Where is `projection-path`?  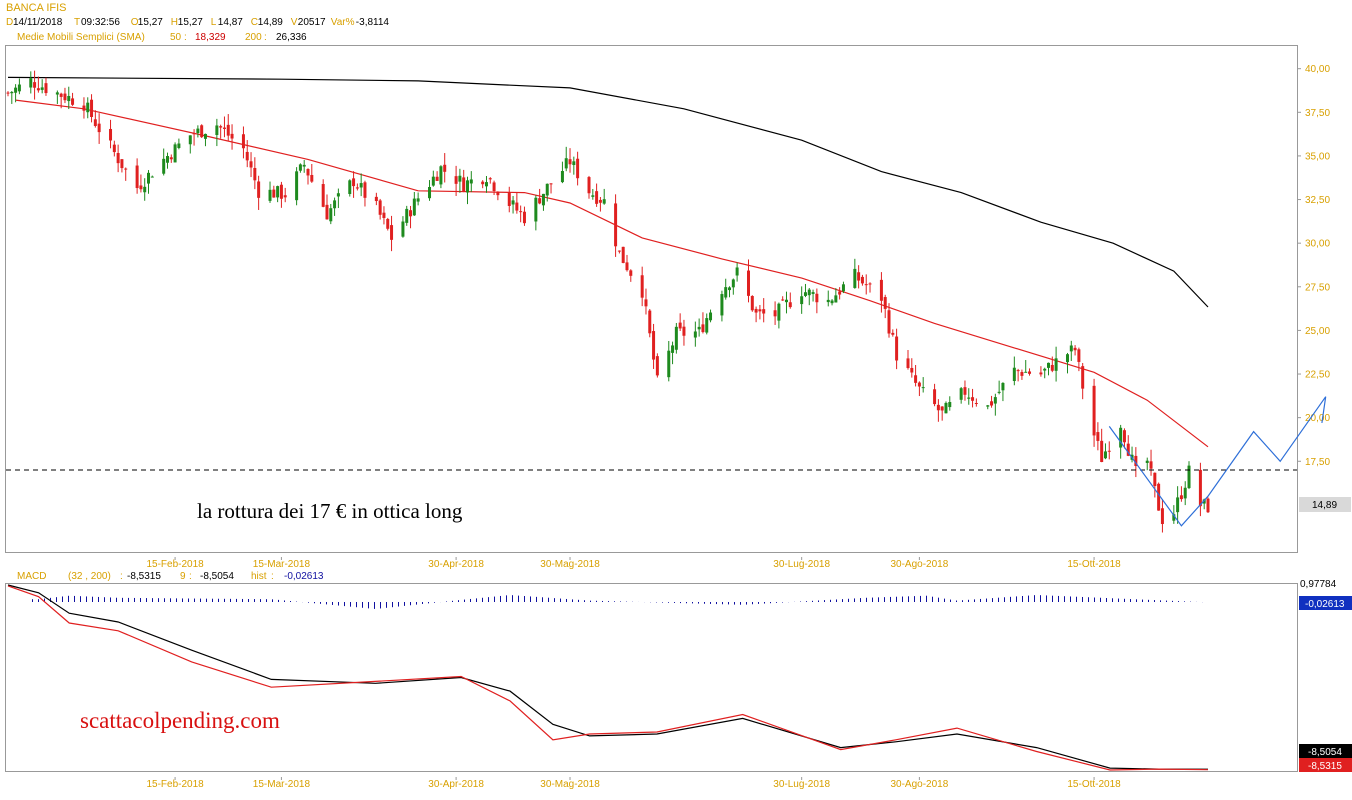
projection-path is located at coordinates (1217, 461).